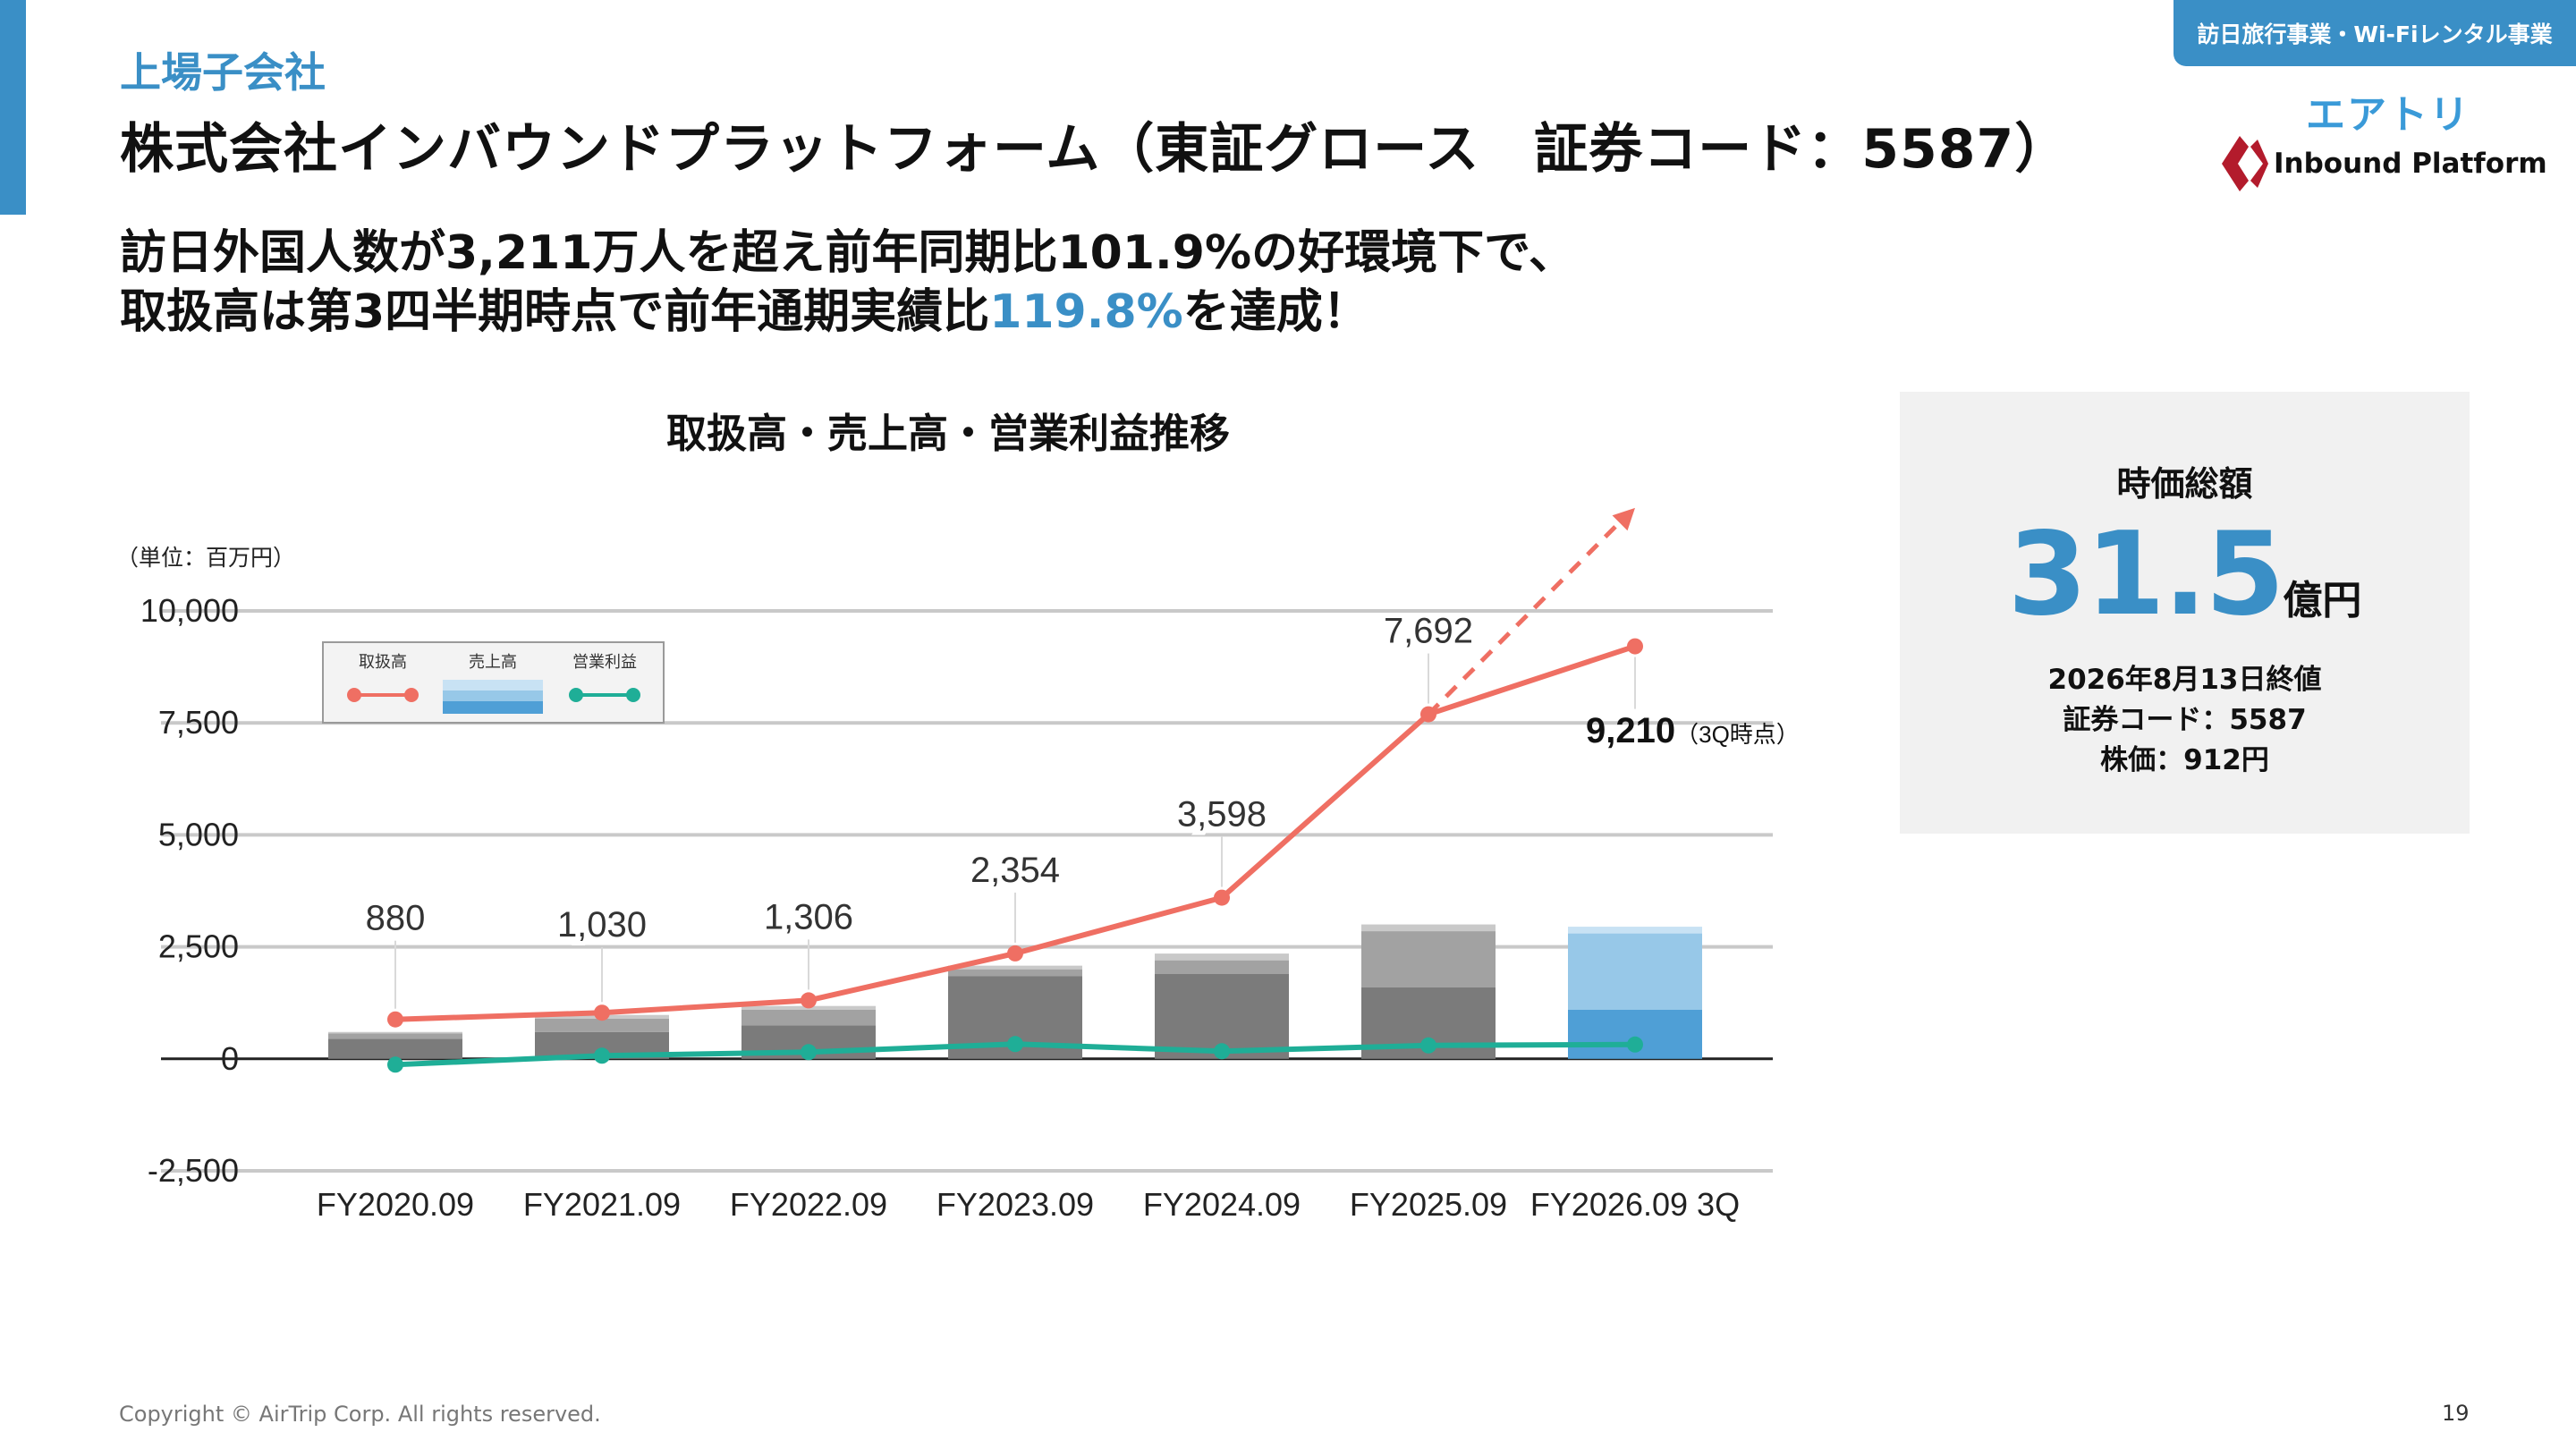 The height and width of the screenshot is (1449, 2576). What do you see at coordinates (1623, 519) in the screenshot?
I see `projection-arrowhead` at bounding box center [1623, 519].